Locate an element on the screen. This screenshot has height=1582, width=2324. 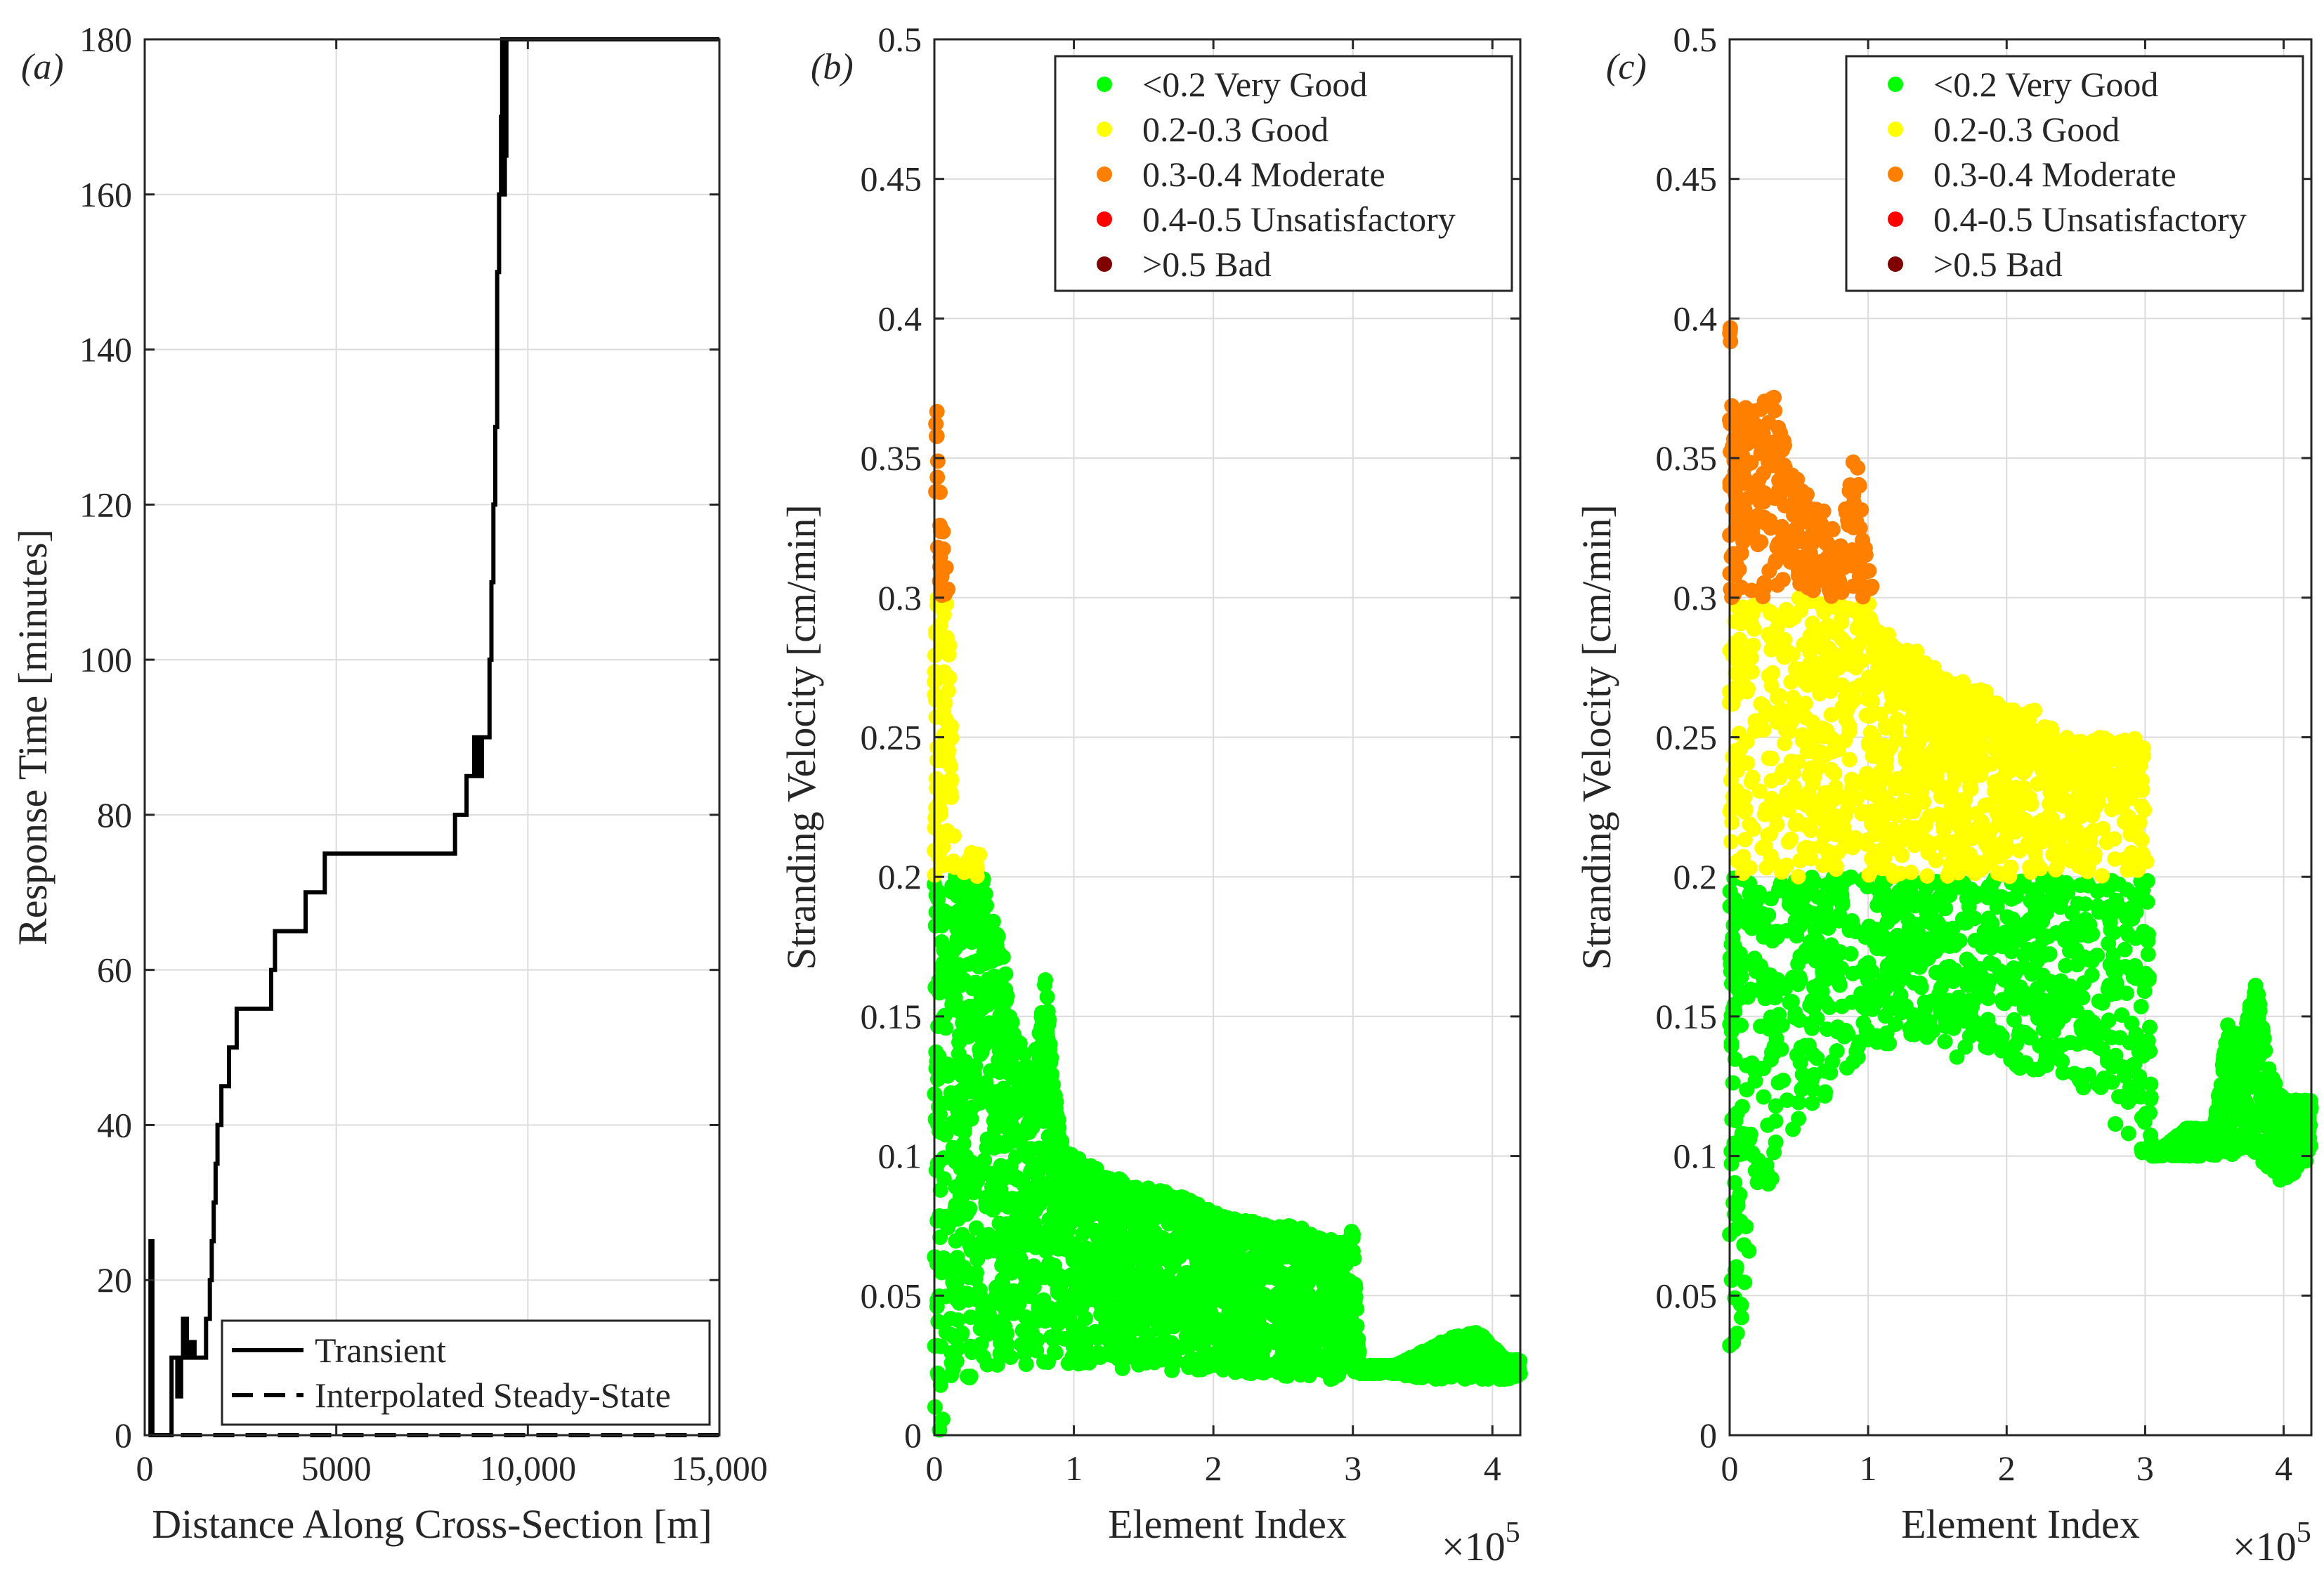
legend-label: 0.3-0.4 Moderate is located at coordinates (1263, 174).